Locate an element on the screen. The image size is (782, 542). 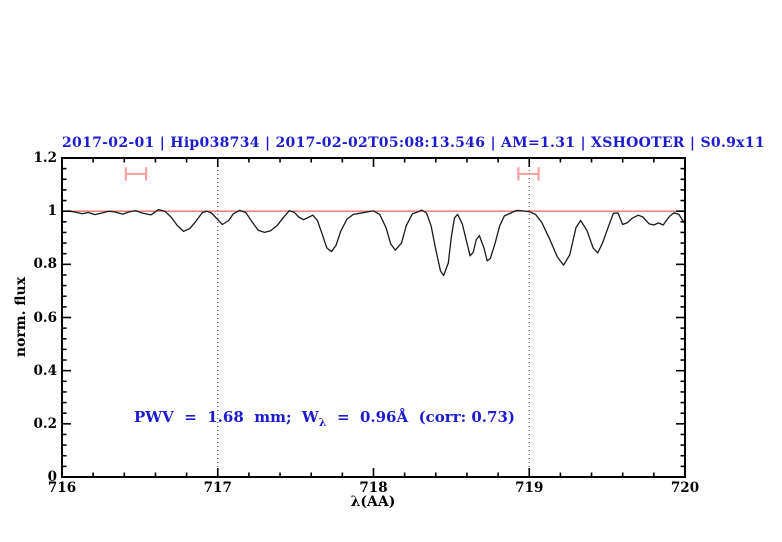
y-tick-label: 1.2 is located at coordinates (45, 158).